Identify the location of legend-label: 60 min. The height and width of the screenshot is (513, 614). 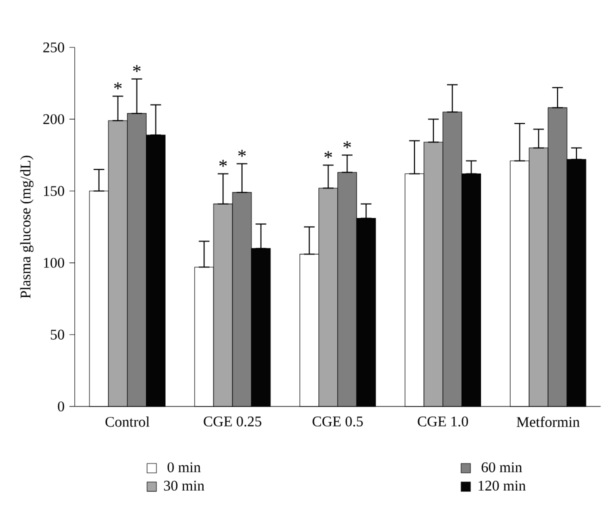
(502, 467).